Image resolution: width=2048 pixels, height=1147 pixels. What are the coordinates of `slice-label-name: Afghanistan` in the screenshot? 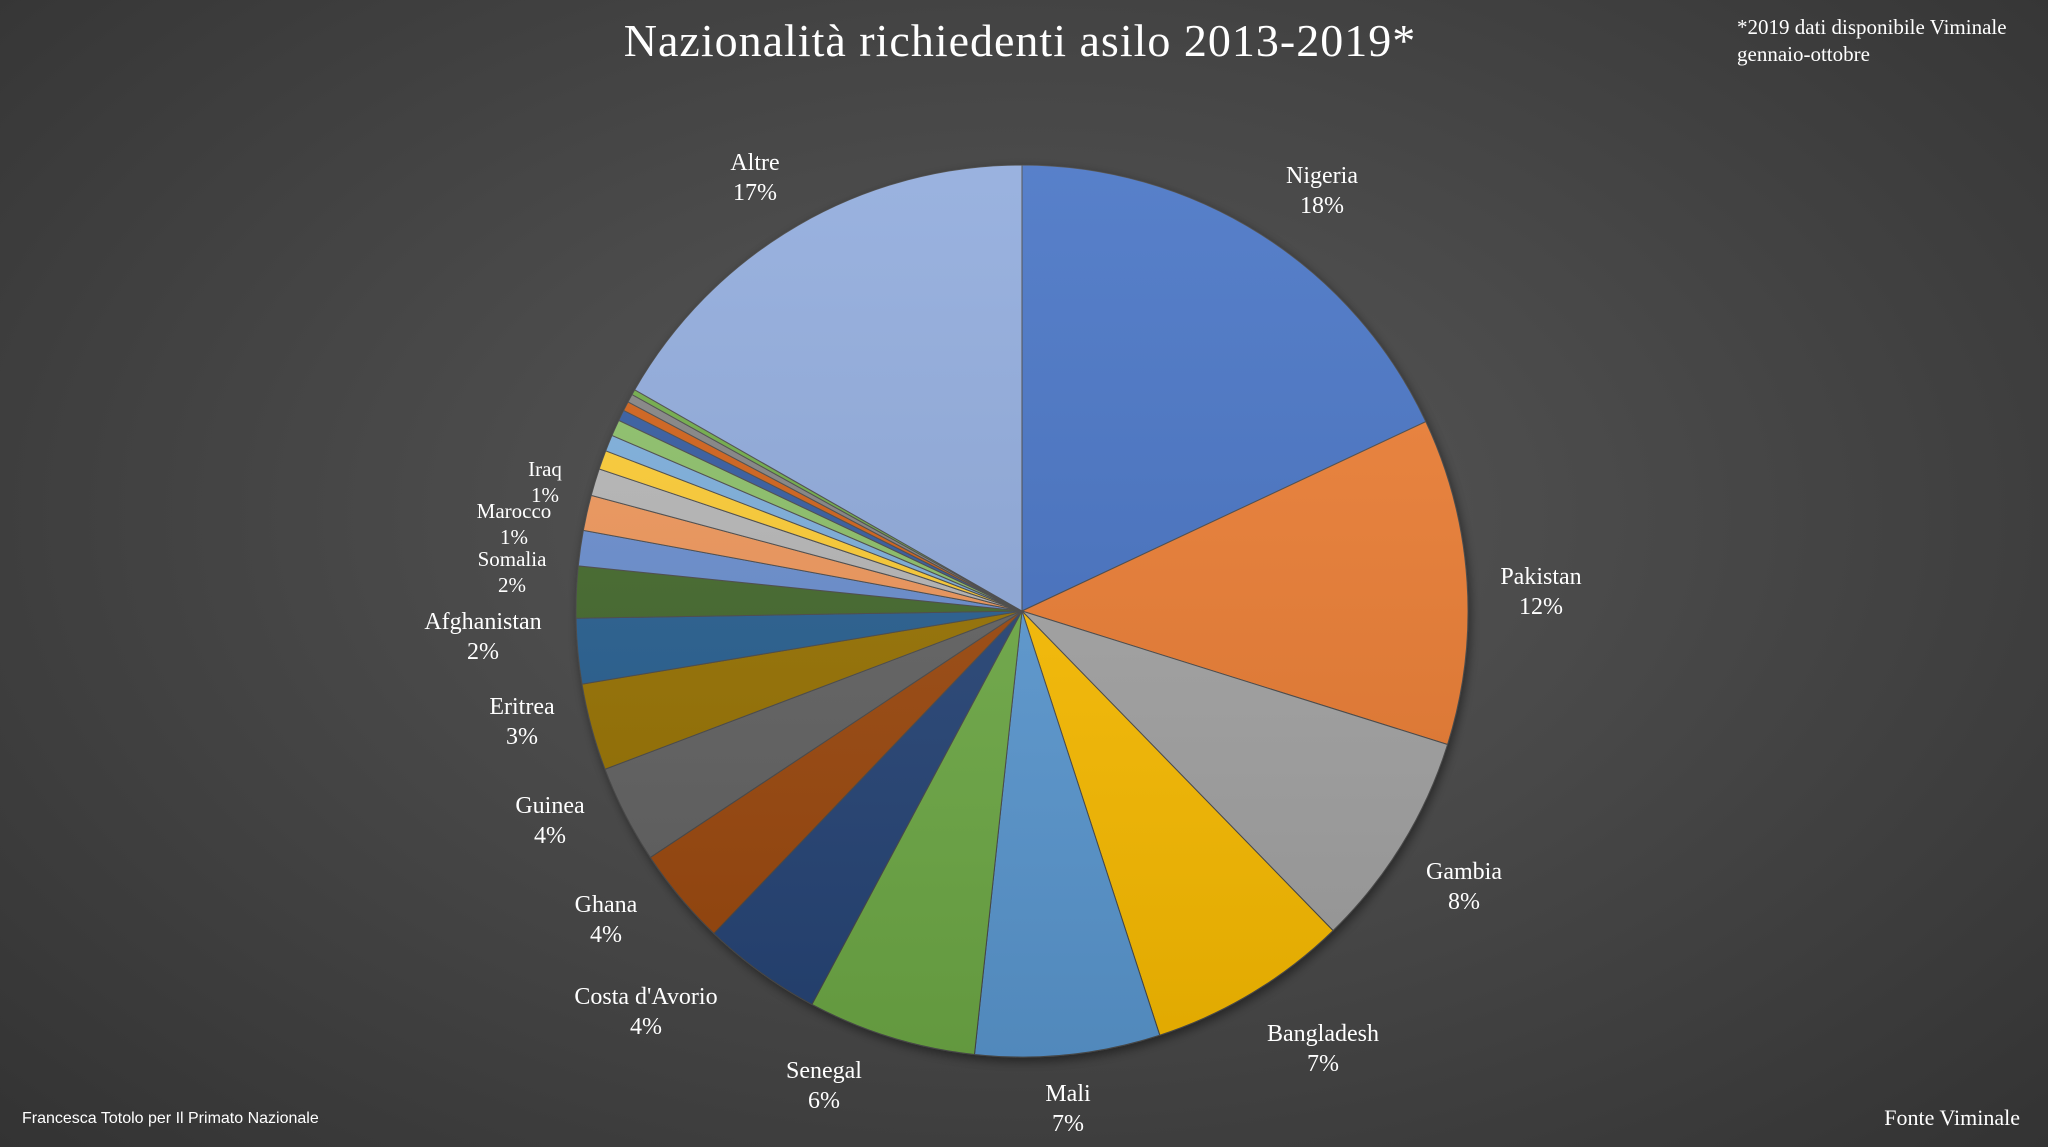 It's located at (482, 622).